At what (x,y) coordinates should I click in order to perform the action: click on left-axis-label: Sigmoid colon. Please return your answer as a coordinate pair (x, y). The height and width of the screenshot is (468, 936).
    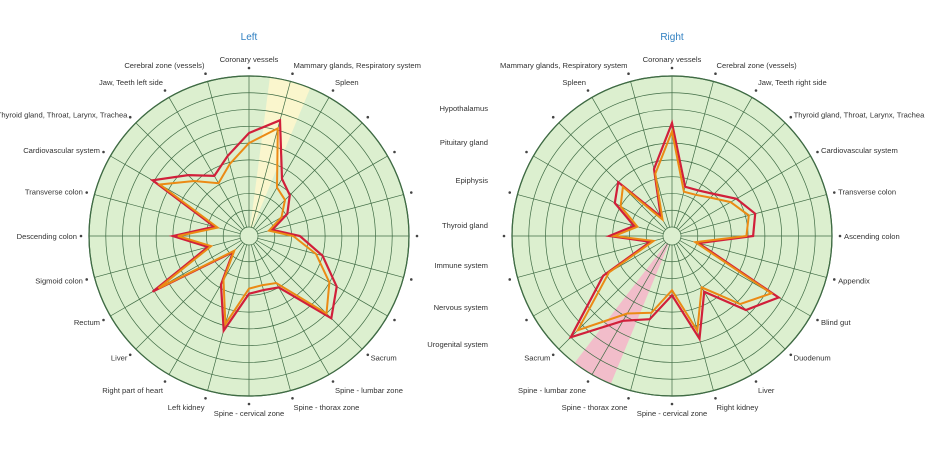
    Looking at the image, I should click on (59, 281).